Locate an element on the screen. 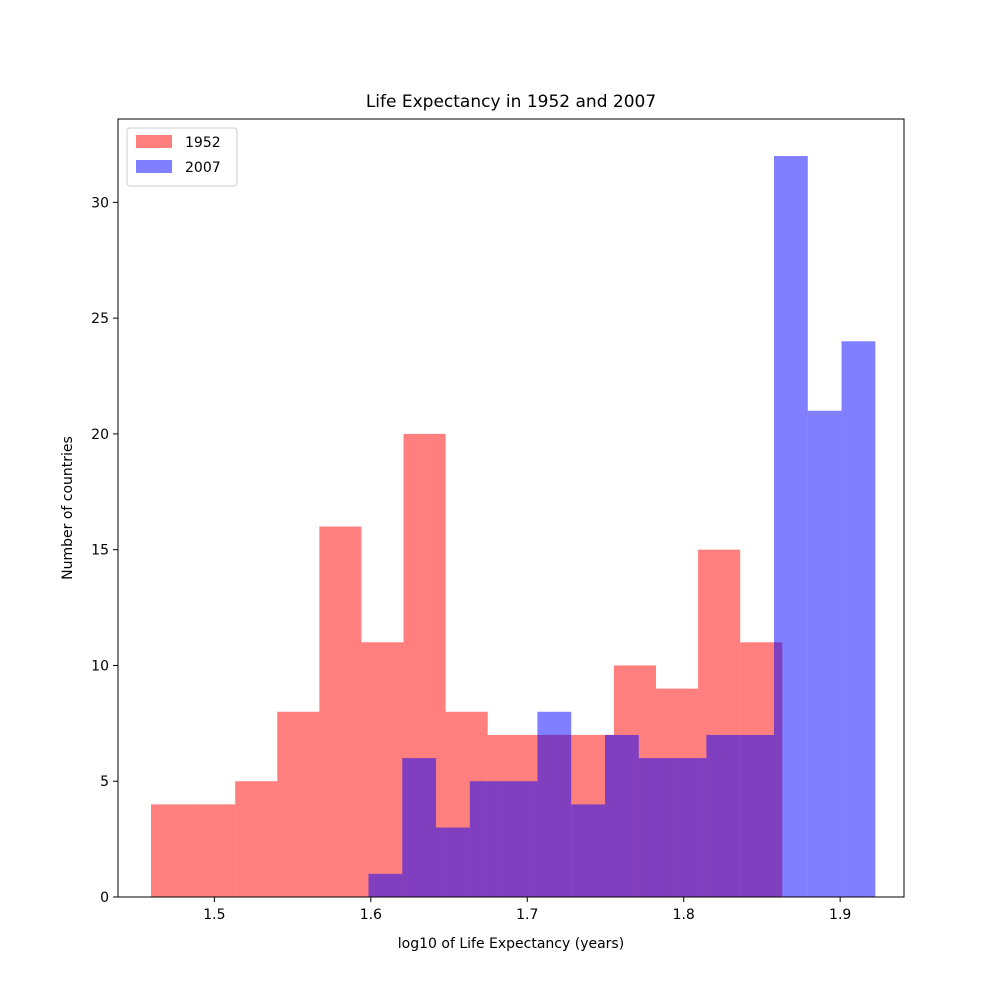 This screenshot has width=1000, height=1003. y-axis-ticks: 0 5 10 15 20 25 30 is located at coordinates (104, 550).